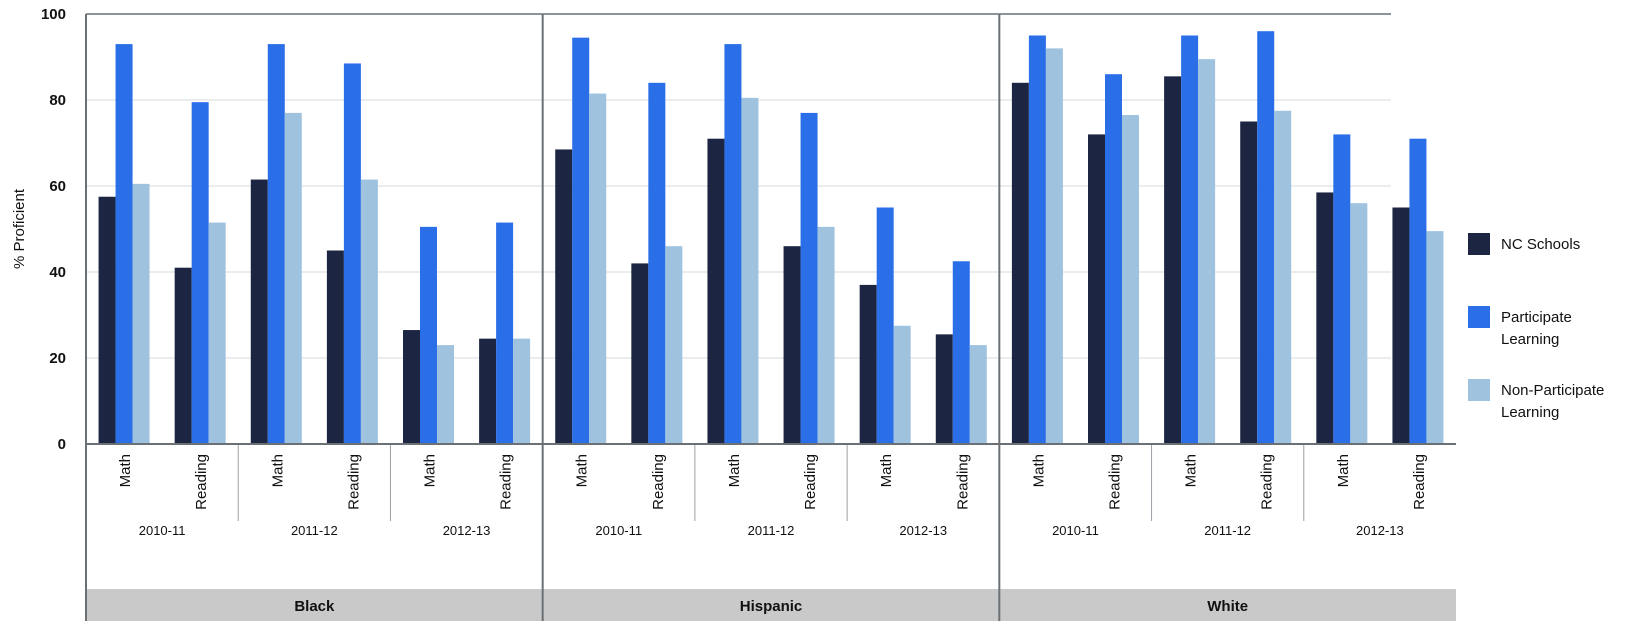 The height and width of the screenshot is (621, 1639). What do you see at coordinates (57, 186) in the screenshot?
I see `y-tick-label: 60` at bounding box center [57, 186].